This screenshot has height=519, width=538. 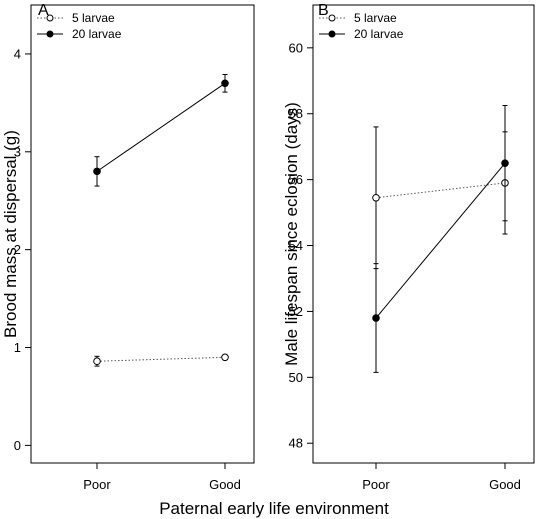 What do you see at coordinates (296, 311) in the screenshot?
I see `y-tick-label: 52` at bounding box center [296, 311].